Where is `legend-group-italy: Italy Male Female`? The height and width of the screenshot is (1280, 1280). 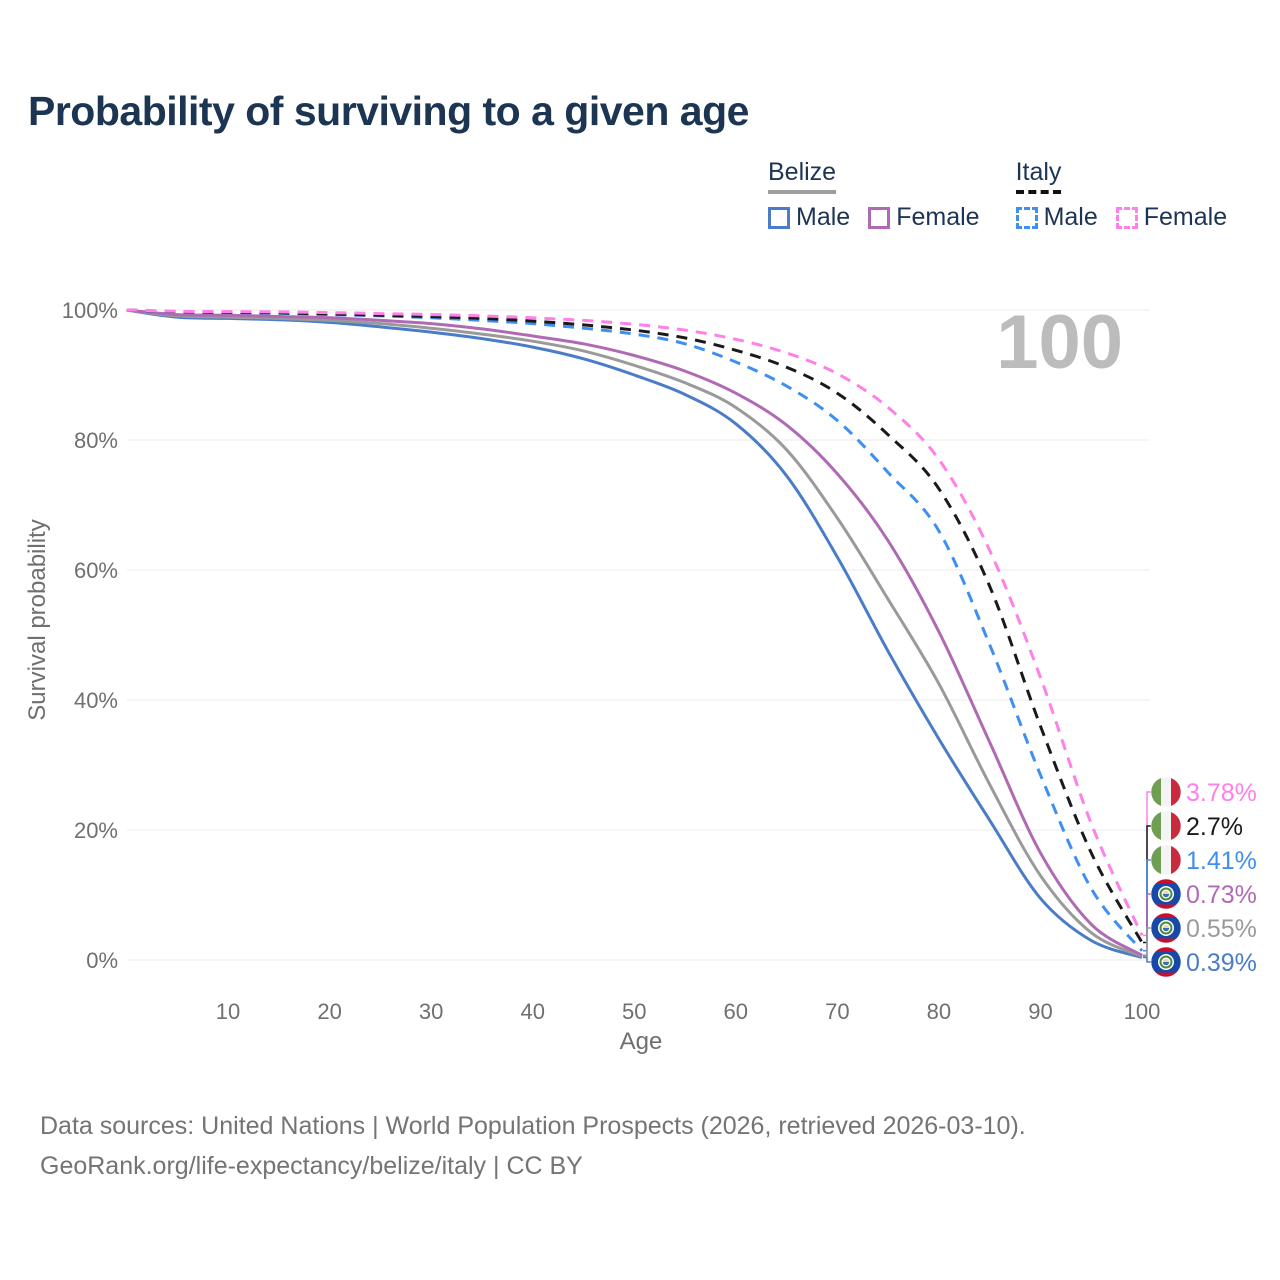
legend-group-italy: Italy Male Female is located at coordinates (1121, 195).